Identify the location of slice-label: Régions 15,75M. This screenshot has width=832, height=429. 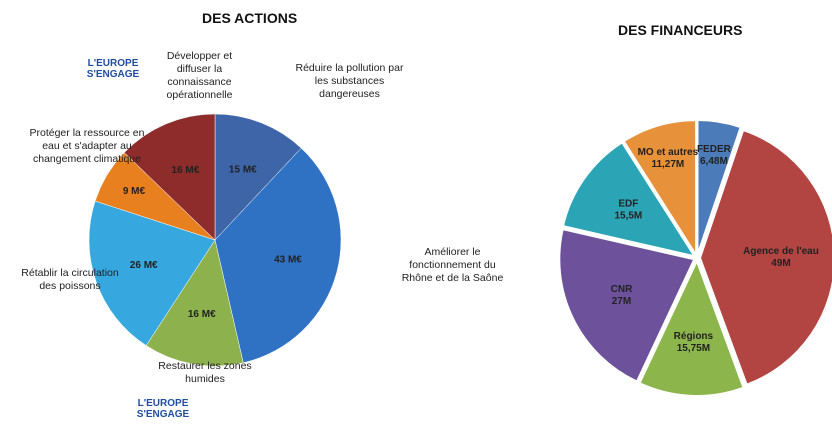
(694, 342).